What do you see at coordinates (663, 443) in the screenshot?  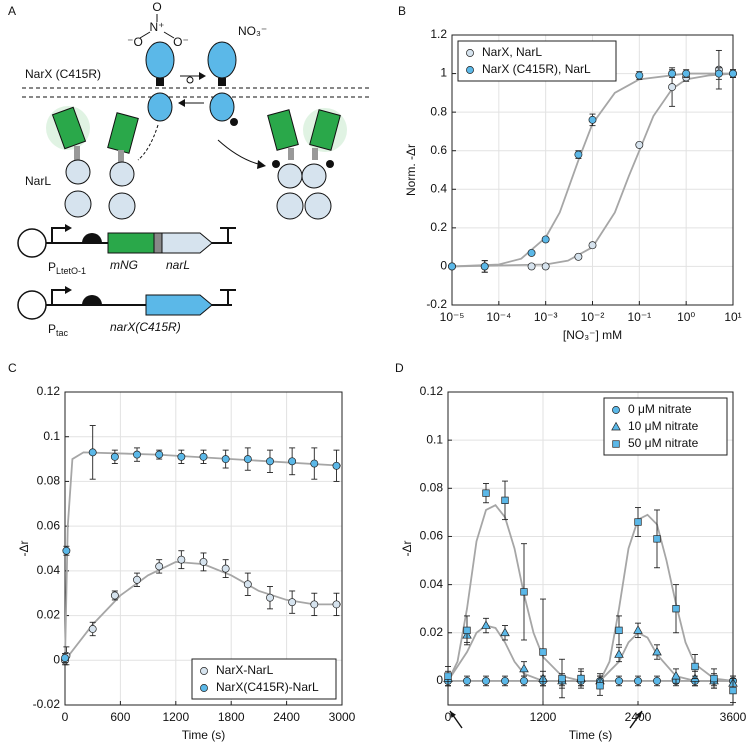 I see `legend-label: 50 μM nitrate` at bounding box center [663, 443].